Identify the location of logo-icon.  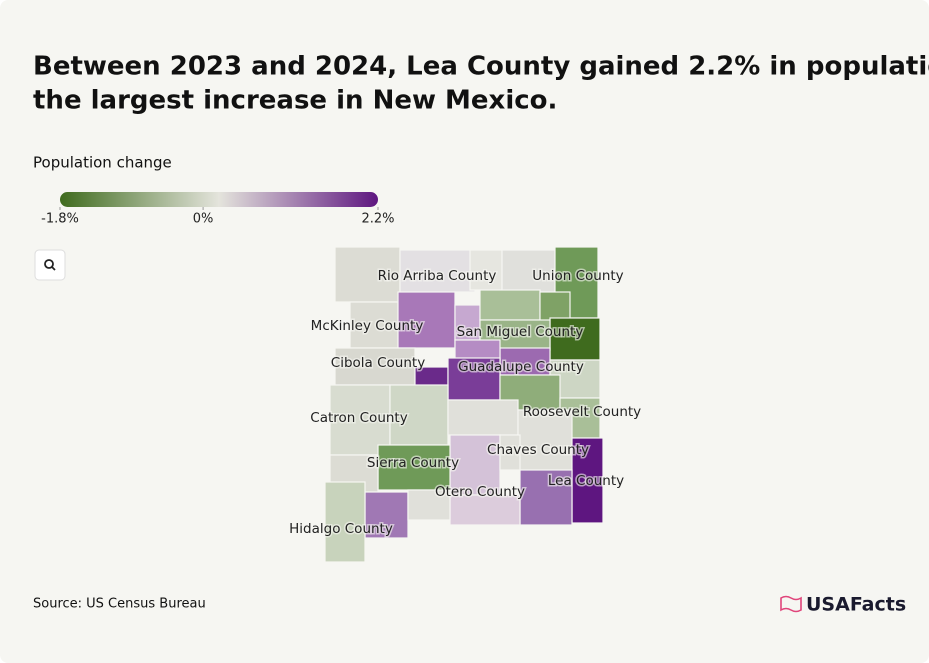
(791, 604).